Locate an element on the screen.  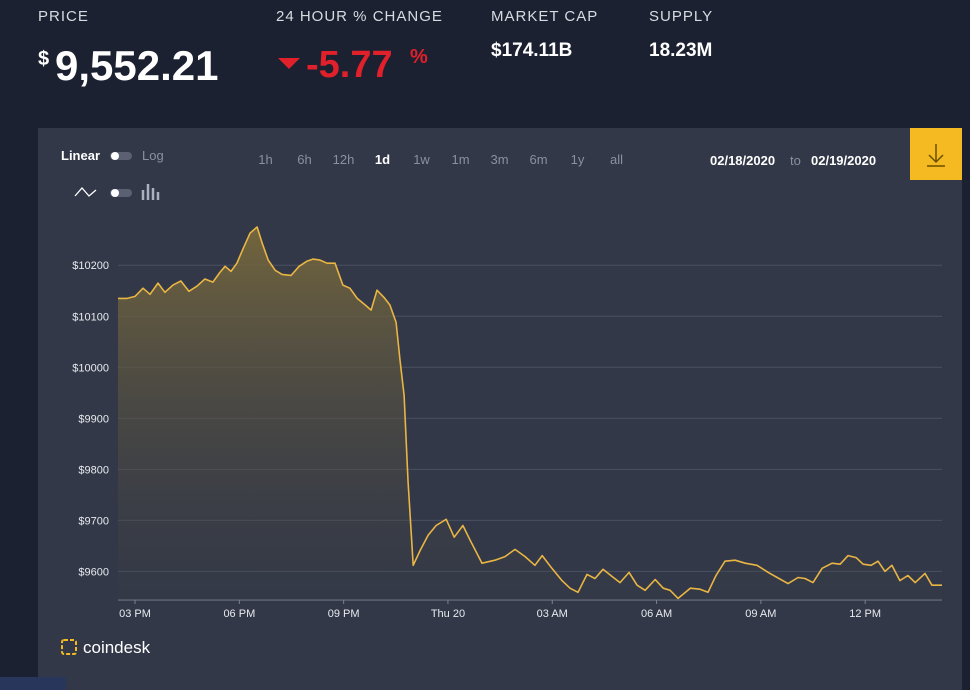
change-label: 24 HOUR % CHANGE is located at coordinates (359, 16).